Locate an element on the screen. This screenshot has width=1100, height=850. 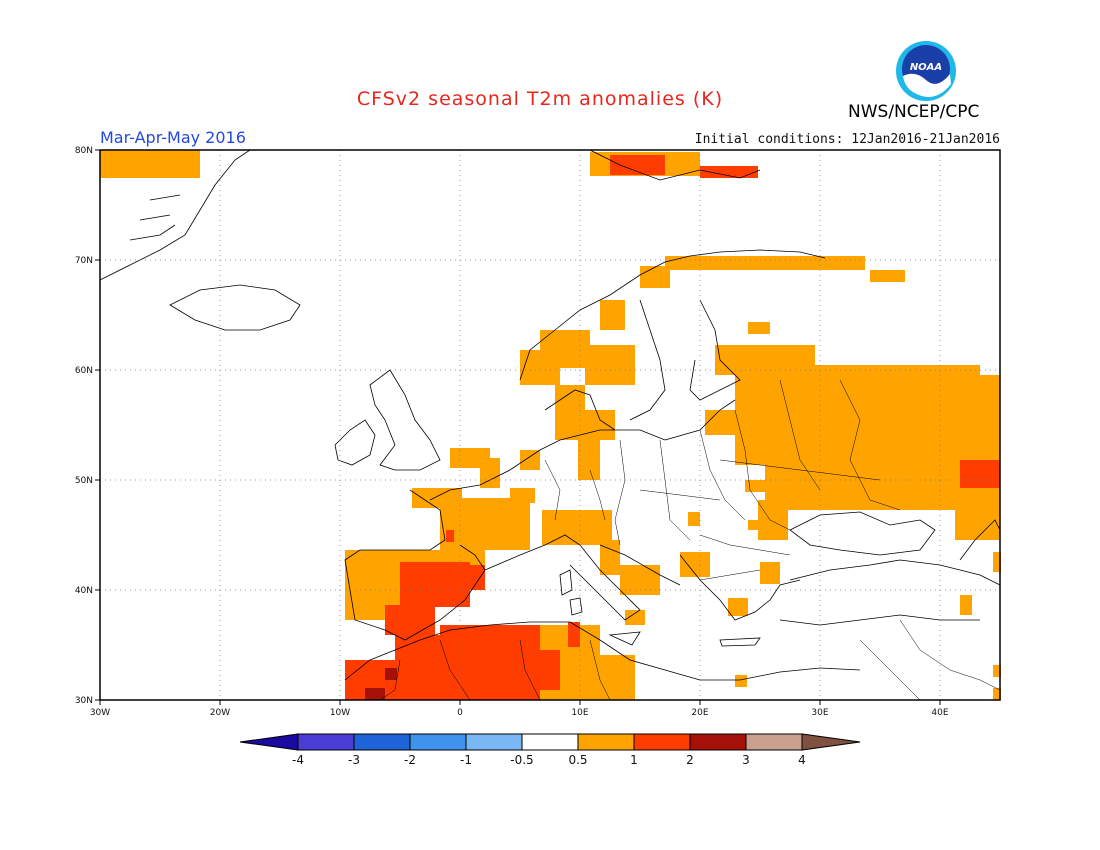
colorbar-tick-label: 4 is located at coordinates (802, 760).